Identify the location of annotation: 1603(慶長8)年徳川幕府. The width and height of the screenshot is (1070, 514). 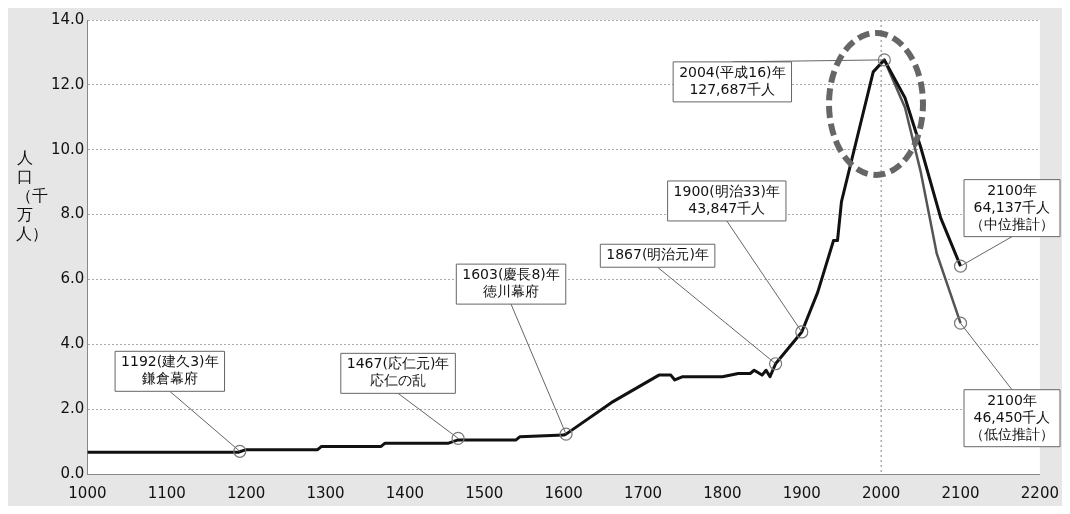
(511, 283).